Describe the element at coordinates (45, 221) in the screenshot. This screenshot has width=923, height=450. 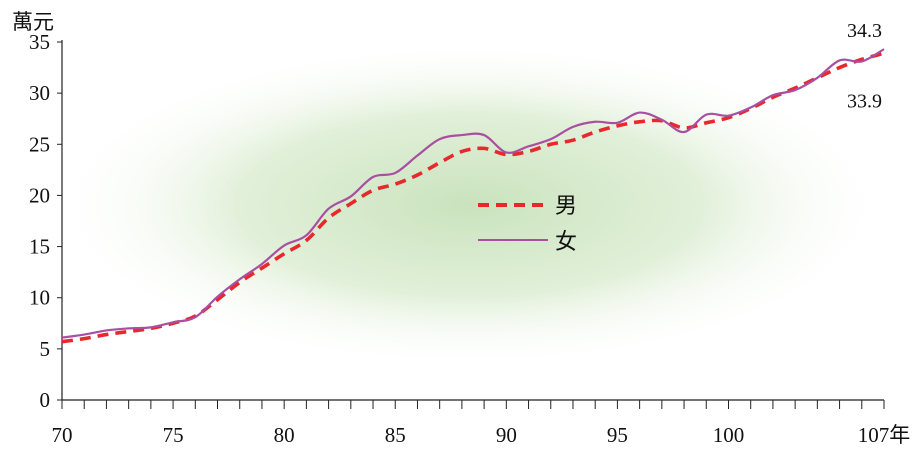
I see `y-ticks: 0 5 10 15 20 25 30 35` at that location.